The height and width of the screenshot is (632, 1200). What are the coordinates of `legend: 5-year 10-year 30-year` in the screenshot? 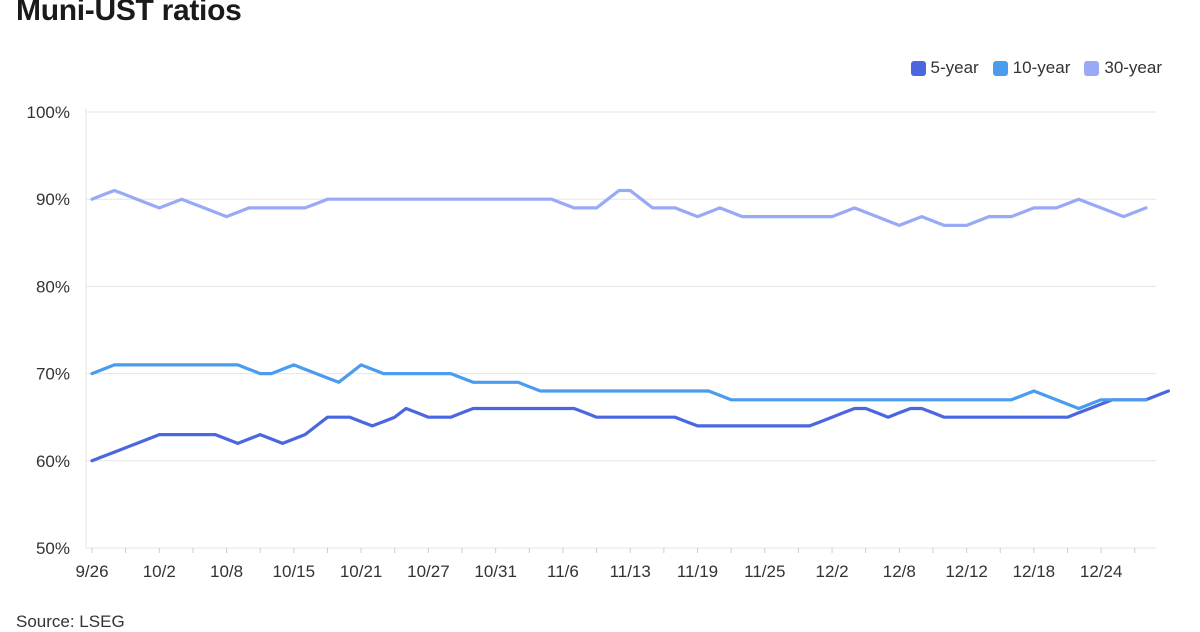 It's located at (1036, 68).